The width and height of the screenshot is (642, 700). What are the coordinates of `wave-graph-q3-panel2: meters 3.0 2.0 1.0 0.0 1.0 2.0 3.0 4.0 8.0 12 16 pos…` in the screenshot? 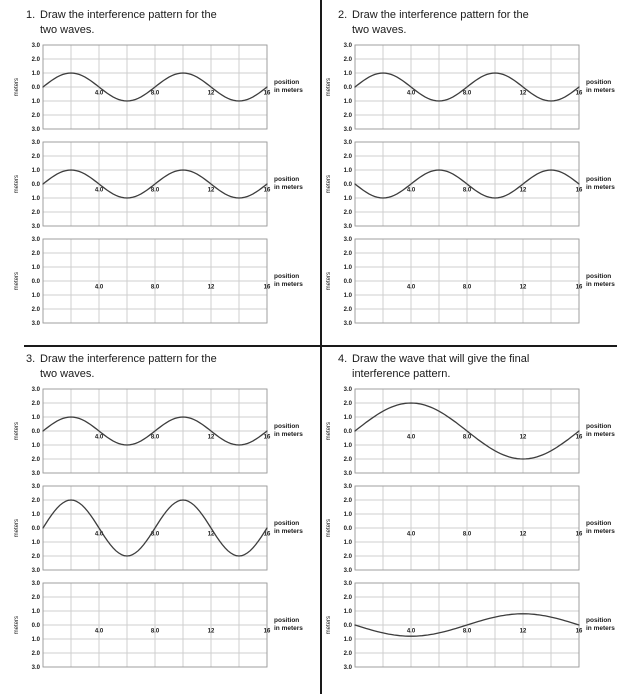 It's located at (167, 528).